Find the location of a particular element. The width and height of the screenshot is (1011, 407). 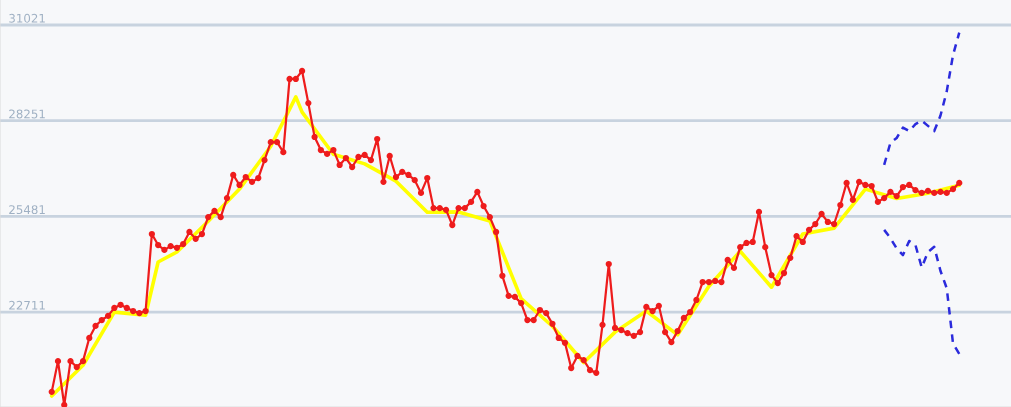

y-tick-label: 28251 is located at coordinates (27, 114).